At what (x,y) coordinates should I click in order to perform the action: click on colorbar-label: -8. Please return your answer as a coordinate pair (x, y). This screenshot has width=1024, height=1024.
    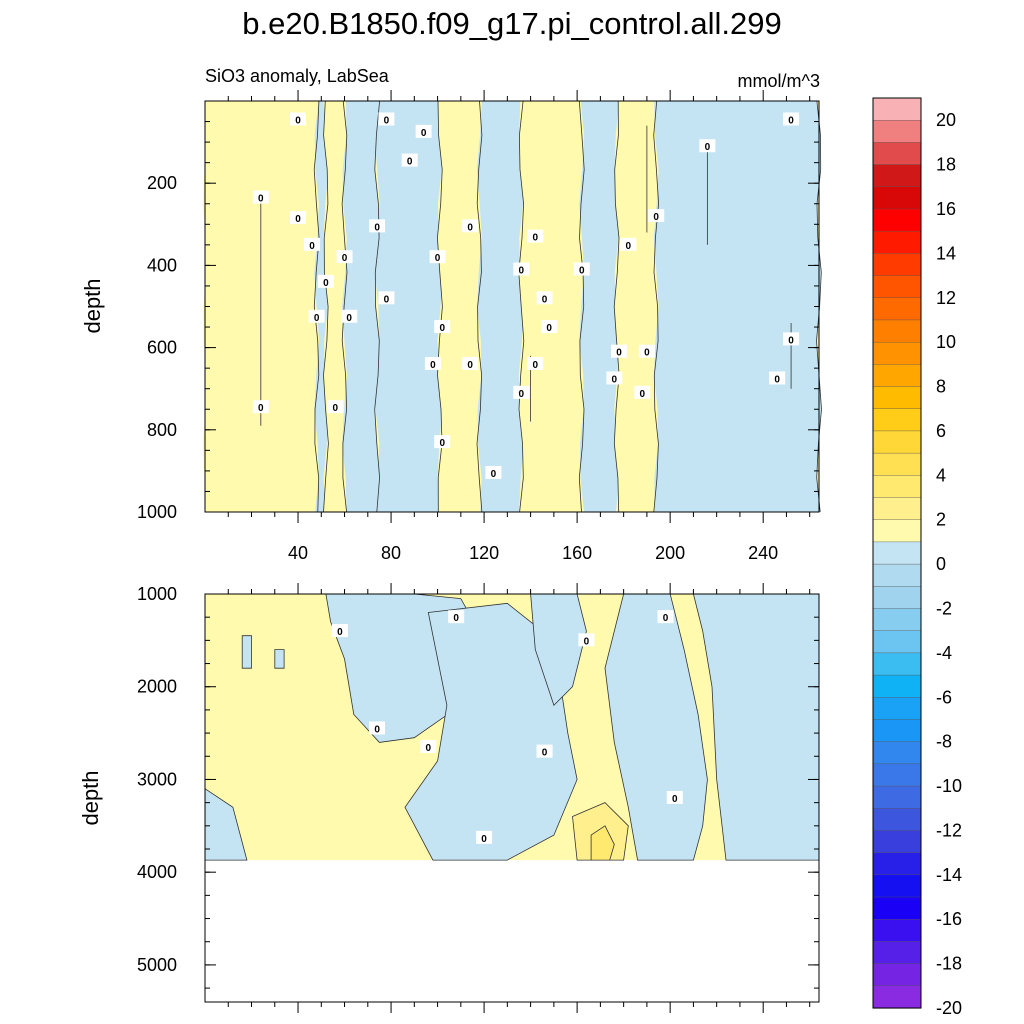
    Looking at the image, I should click on (944, 742).